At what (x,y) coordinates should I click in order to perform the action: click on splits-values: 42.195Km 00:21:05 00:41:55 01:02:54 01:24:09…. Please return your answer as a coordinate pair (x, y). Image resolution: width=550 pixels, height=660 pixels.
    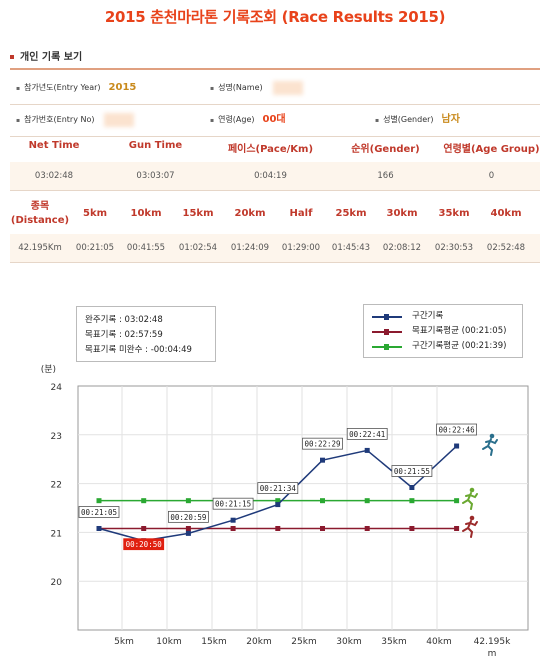
    Looking at the image, I should click on (275, 250).